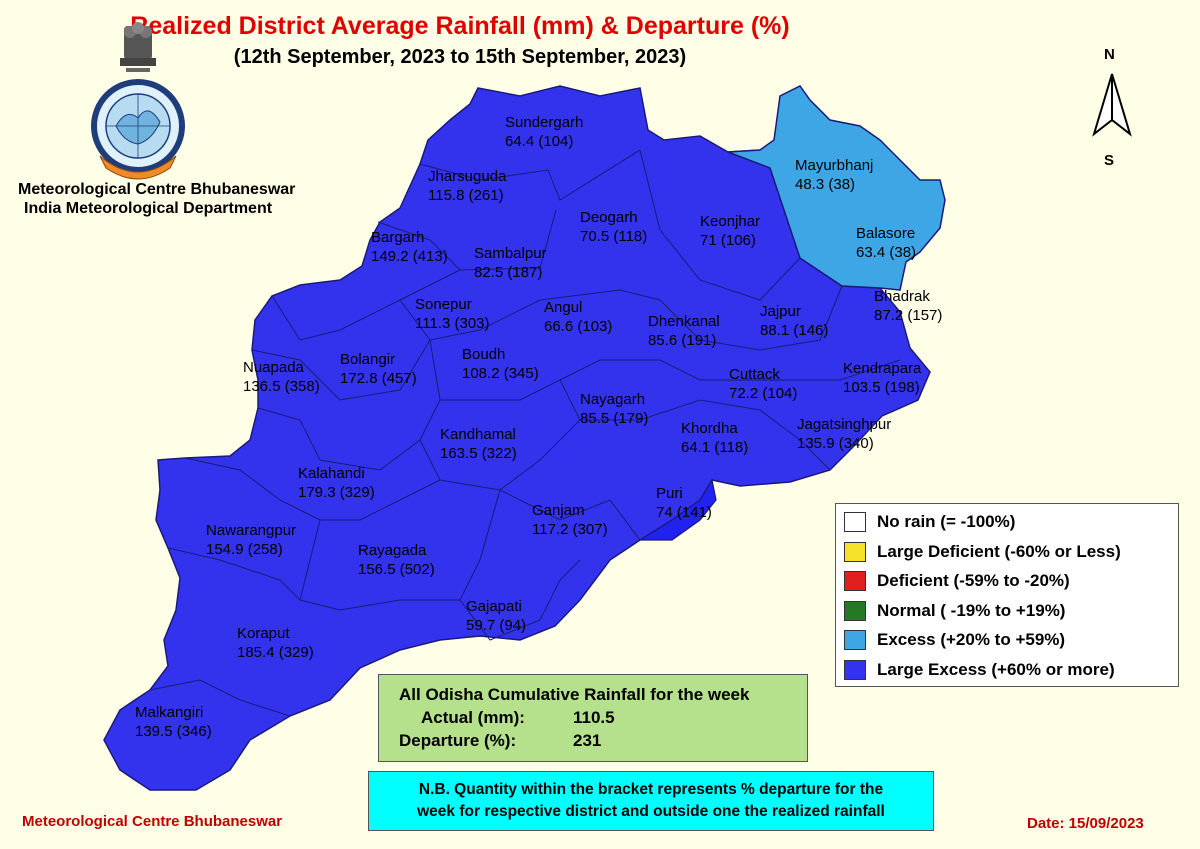  What do you see at coordinates (138, 47) in the screenshot?
I see `emblem-icon` at bounding box center [138, 47].